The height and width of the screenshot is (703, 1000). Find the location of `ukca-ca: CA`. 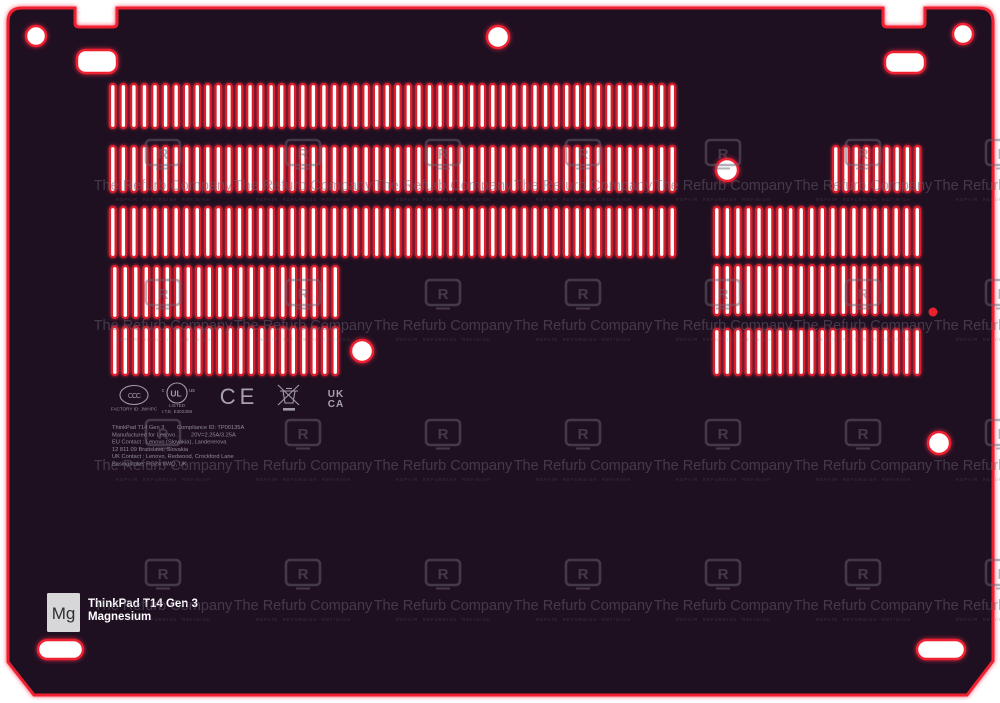

ukca-ca: CA is located at coordinates (336, 404).